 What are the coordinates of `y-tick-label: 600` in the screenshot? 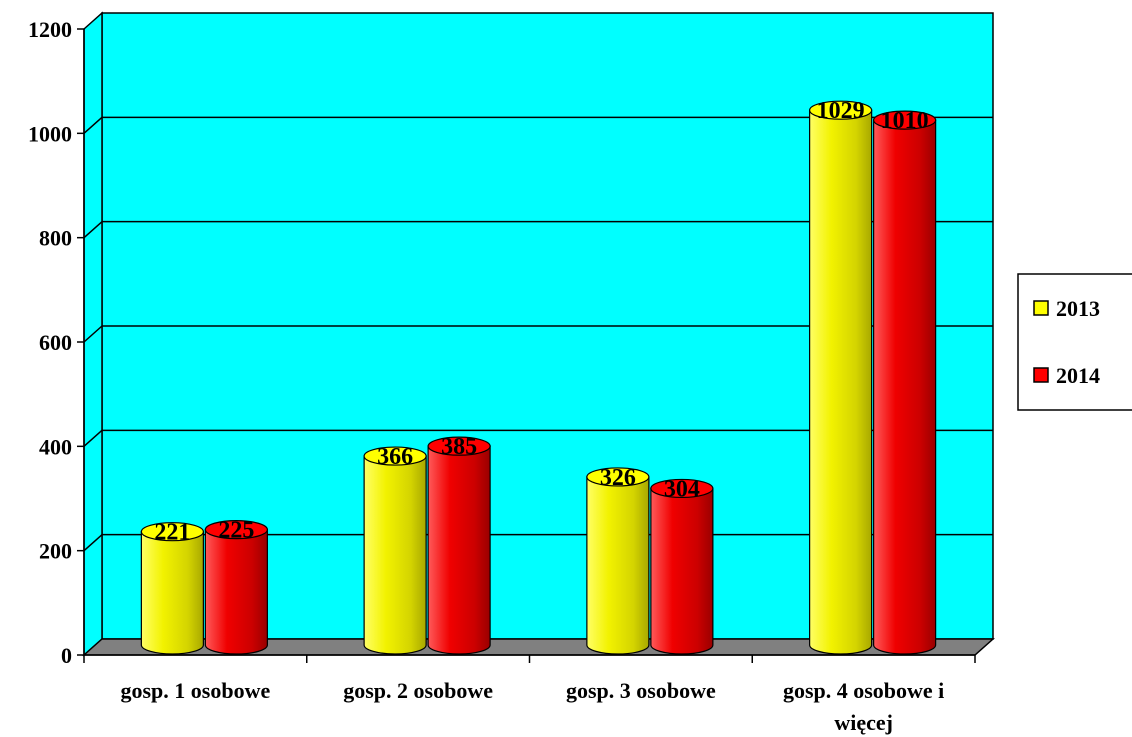 It's located at (55, 342).